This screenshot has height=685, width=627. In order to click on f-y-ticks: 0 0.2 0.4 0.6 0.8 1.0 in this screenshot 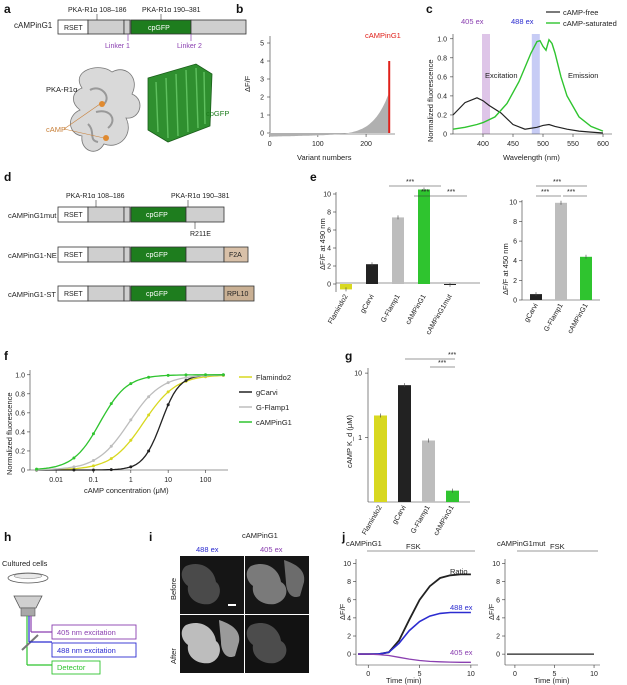, I will do `click(22, 423)`.